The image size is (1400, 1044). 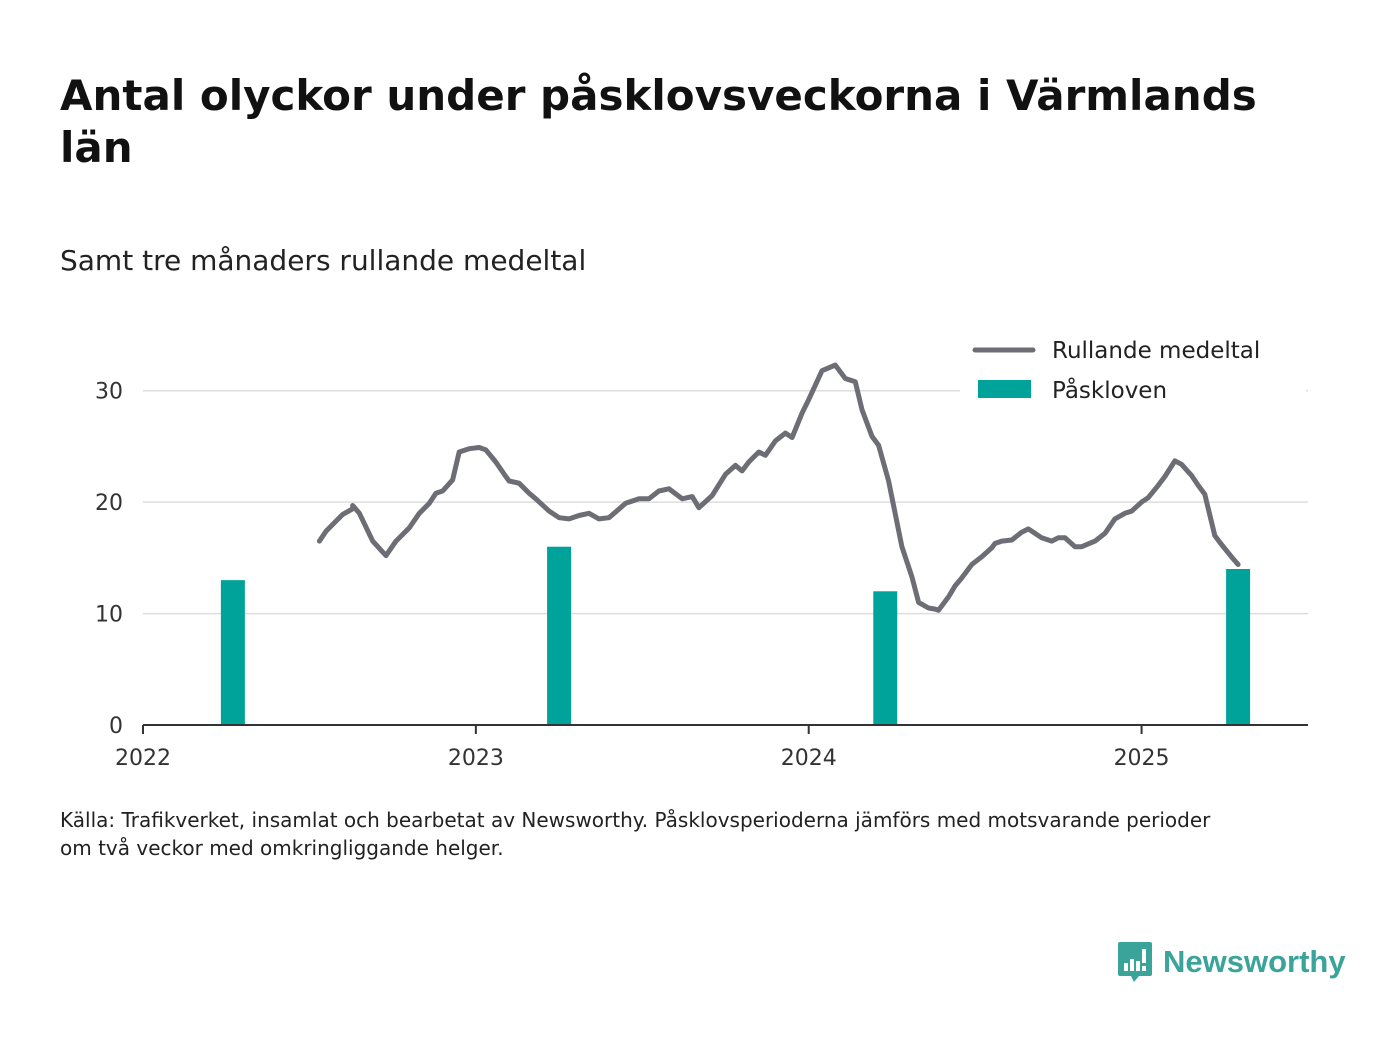 What do you see at coordinates (109, 615) in the screenshot?
I see `y-tick-label-10: 10` at bounding box center [109, 615].